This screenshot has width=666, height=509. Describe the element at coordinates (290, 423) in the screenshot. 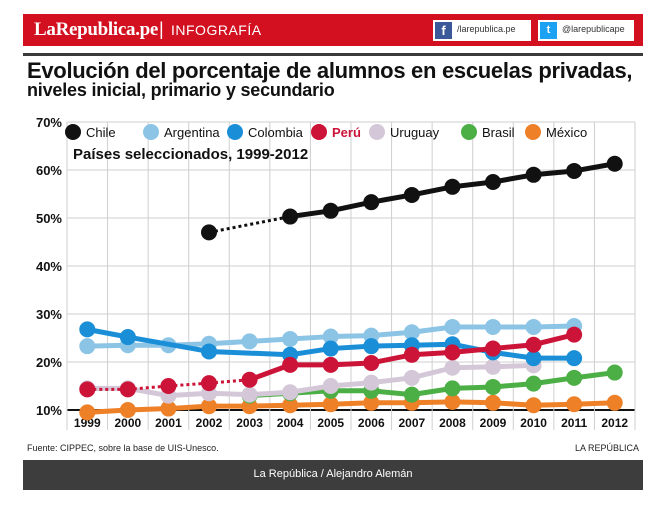

I see `x-tick-label: 2004` at that location.